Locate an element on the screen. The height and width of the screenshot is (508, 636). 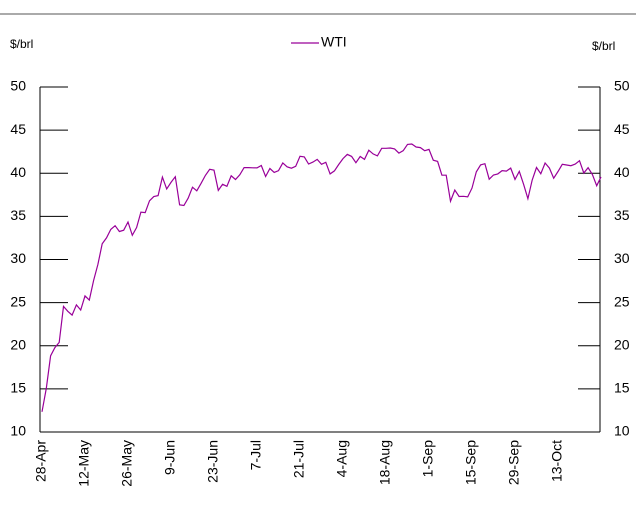
y-tick-label: 25 is located at coordinates (18, 301).